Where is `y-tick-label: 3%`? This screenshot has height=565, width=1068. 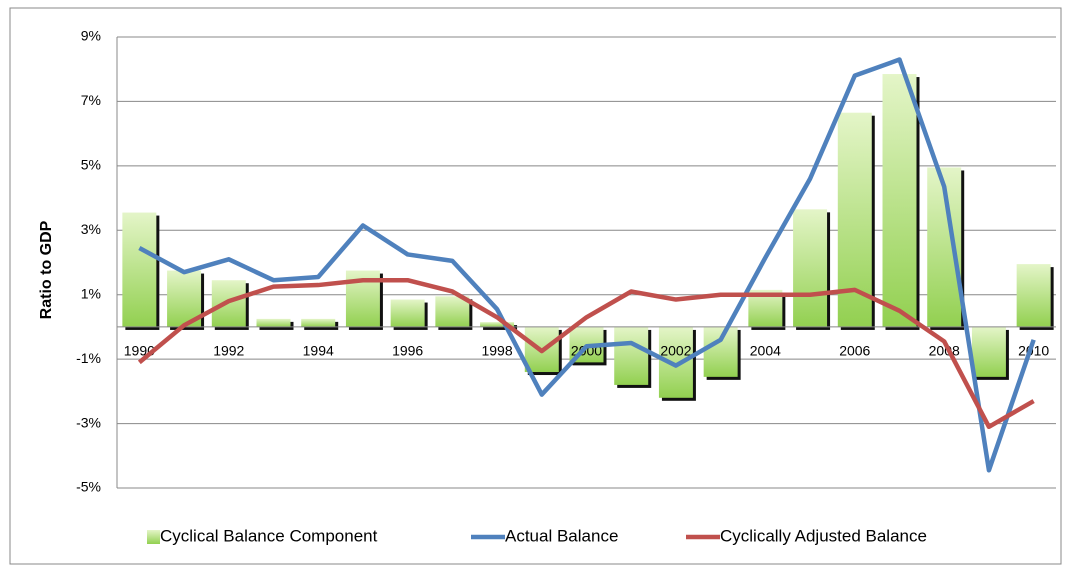 y-tick-label: 3% is located at coordinates (91, 229).